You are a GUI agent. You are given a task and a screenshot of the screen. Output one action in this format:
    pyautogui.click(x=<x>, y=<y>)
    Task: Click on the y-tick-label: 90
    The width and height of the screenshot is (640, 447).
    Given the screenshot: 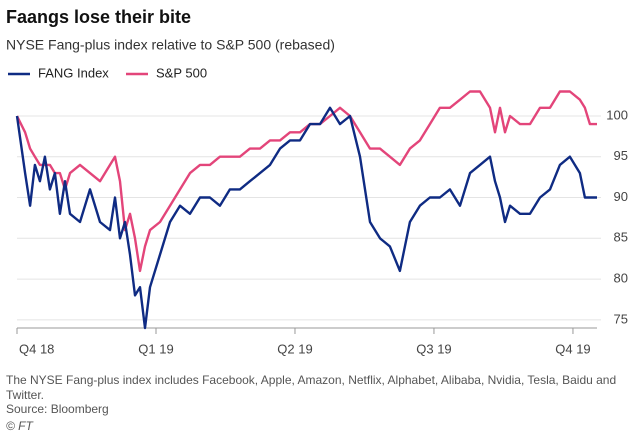 What is the action you would take?
    pyautogui.click(x=621, y=196)
    